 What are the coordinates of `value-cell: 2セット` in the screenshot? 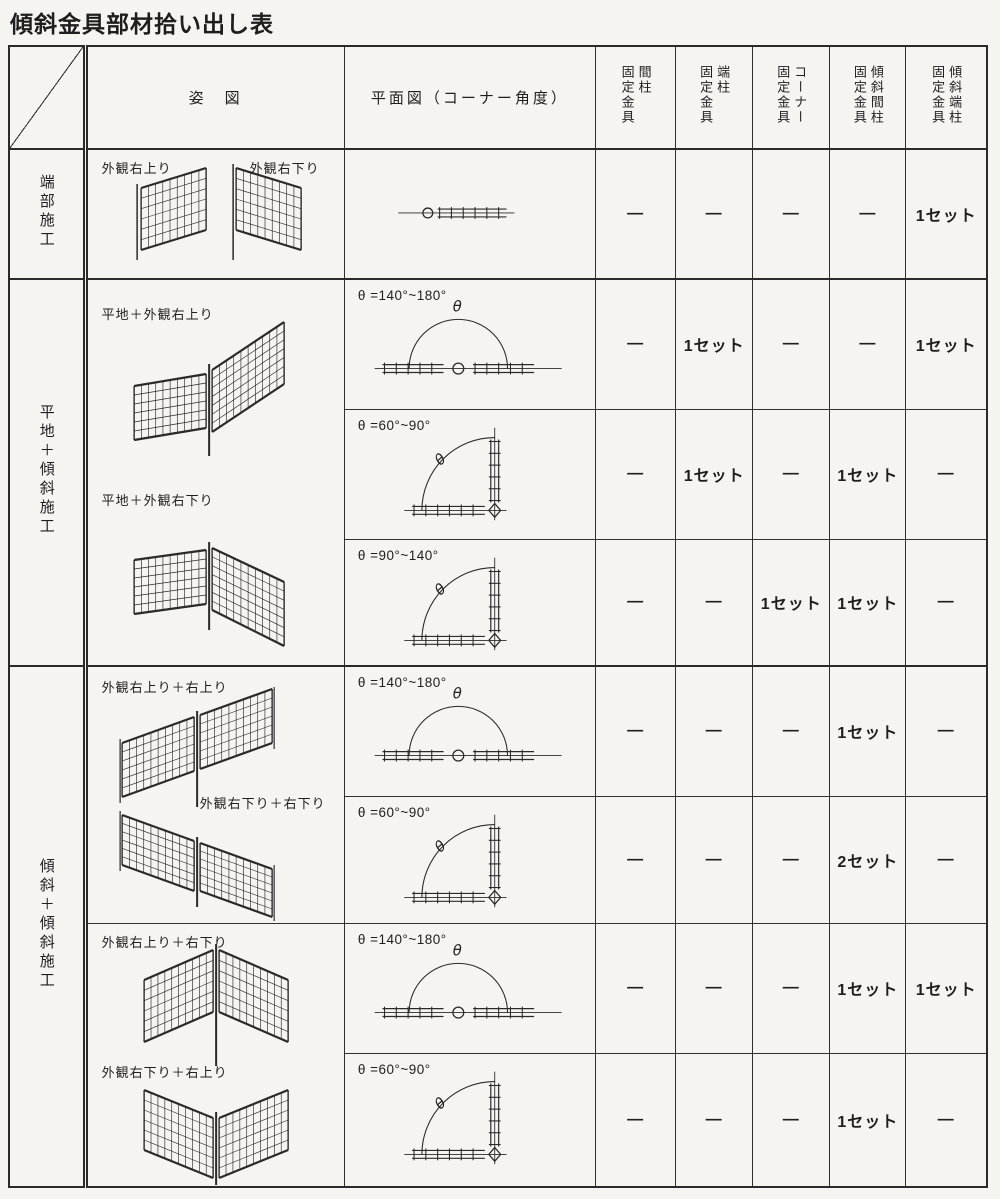 It's located at (868, 859).